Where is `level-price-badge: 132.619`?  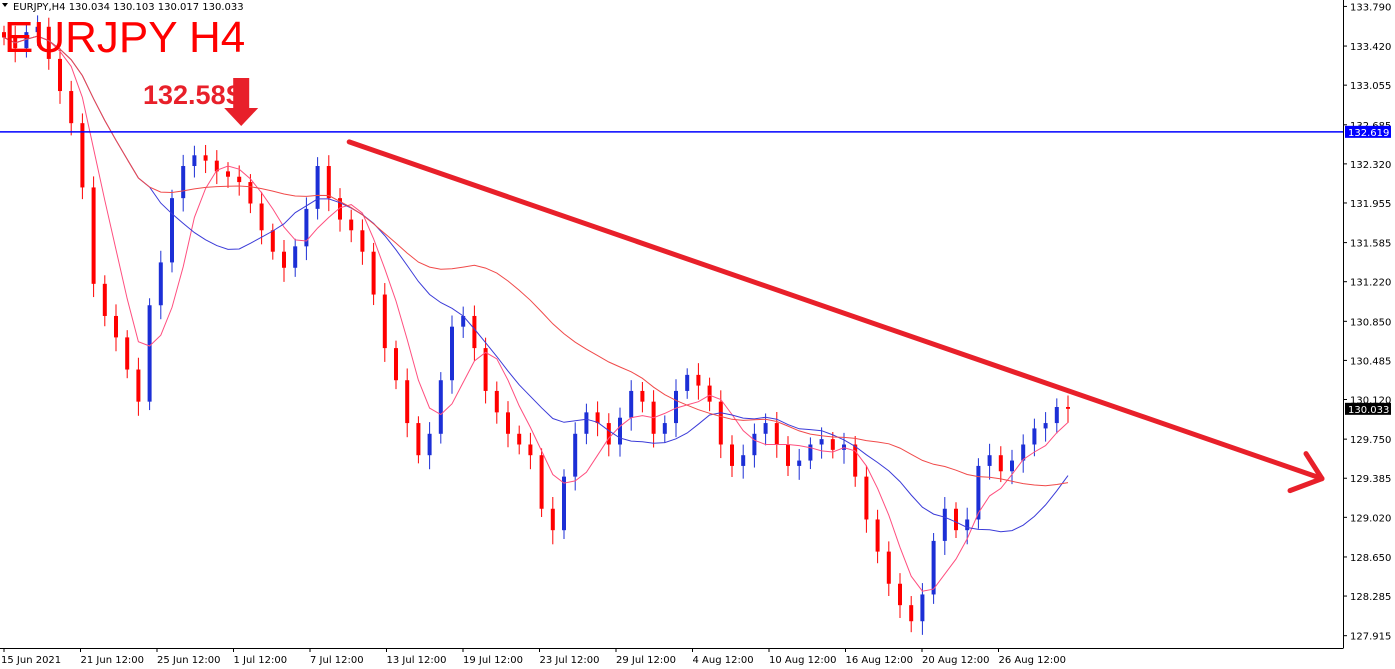
level-price-badge: 132.619 is located at coordinates (1368, 132).